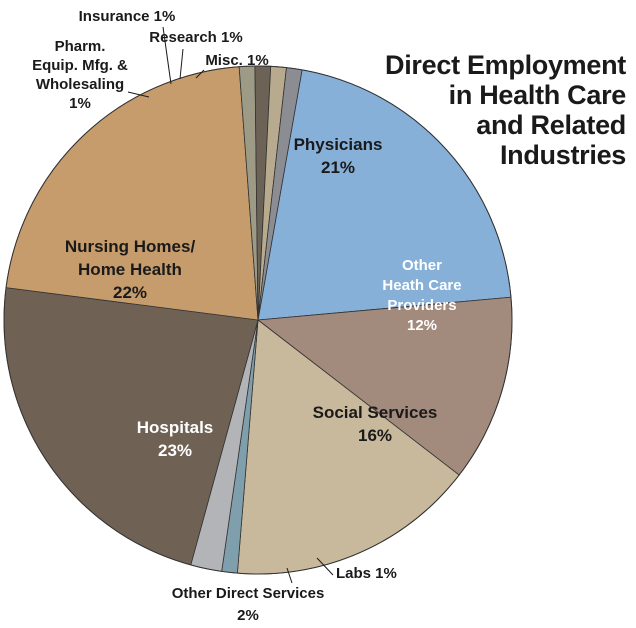 The image size is (636, 628). I want to click on slice-label-line: 23%, so click(175, 450).